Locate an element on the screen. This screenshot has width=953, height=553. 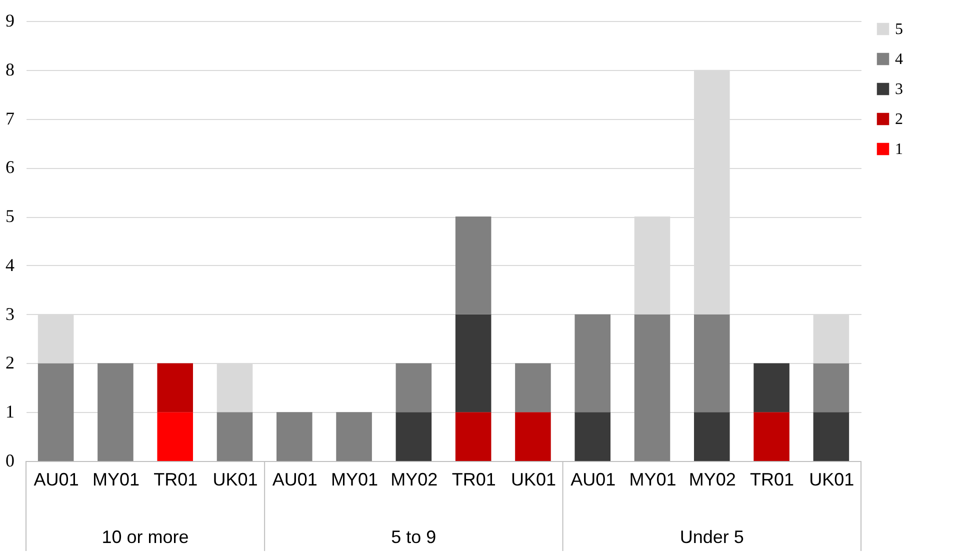
legend-label: 1 is located at coordinates (899, 149).